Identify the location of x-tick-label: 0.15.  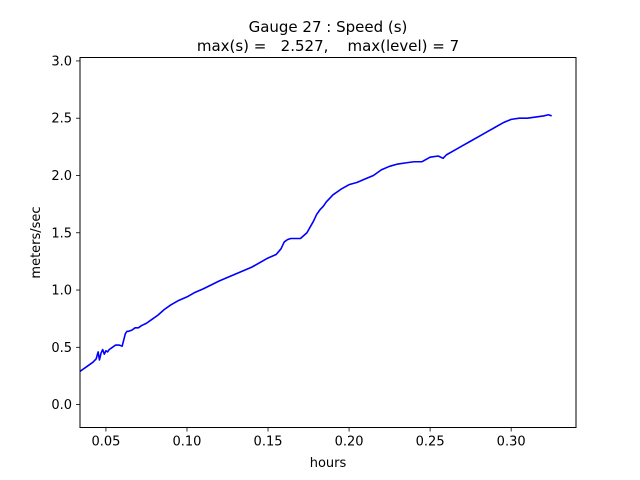
(268, 442).